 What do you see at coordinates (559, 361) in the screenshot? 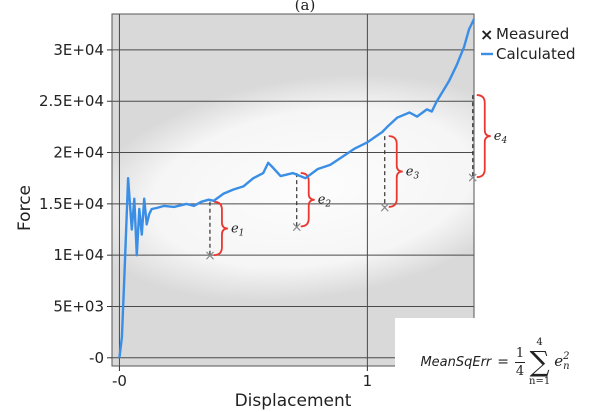
I see `term-base: e` at bounding box center [559, 361].